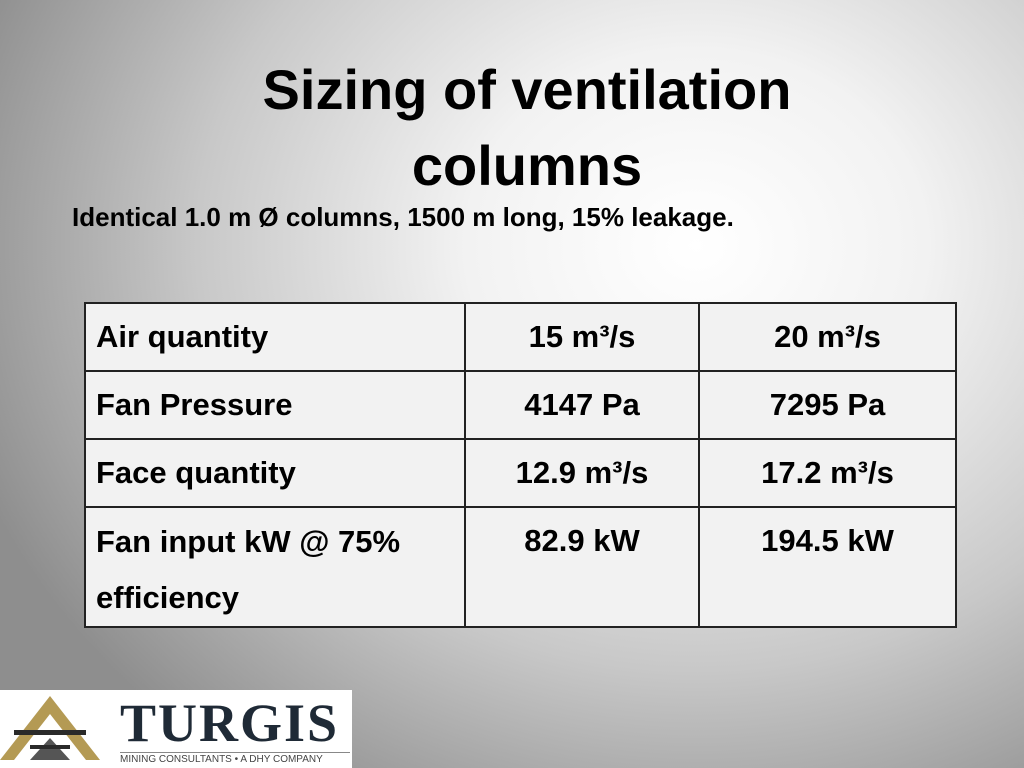 This screenshot has height=768, width=1024. I want to click on cell: 7295 Pa, so click(827, 405).